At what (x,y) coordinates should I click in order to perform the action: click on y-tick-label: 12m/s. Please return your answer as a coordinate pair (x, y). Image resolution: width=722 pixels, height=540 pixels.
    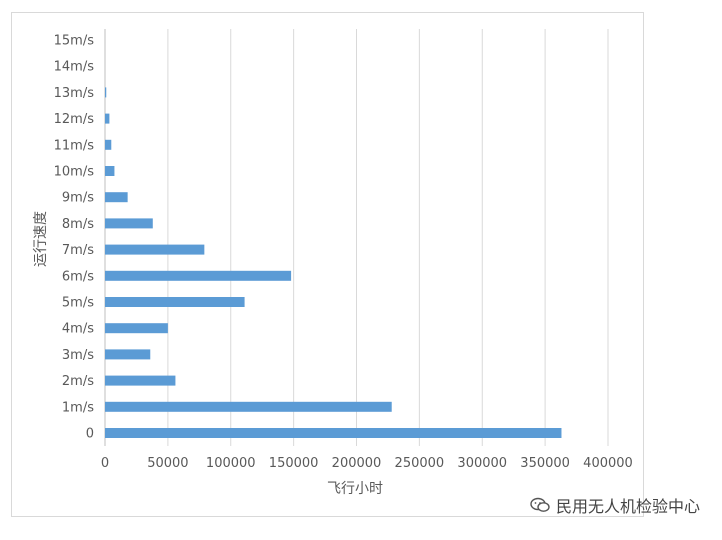
    Looking at the image, I should click on (74, 119).